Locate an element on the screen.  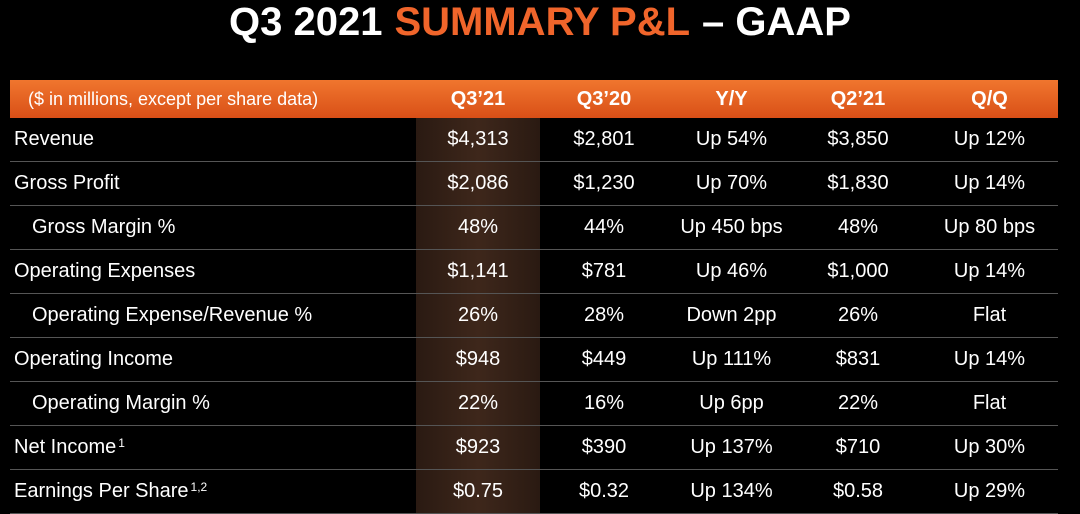
column-header: Q3’21 is located at coordinates (478, 99).